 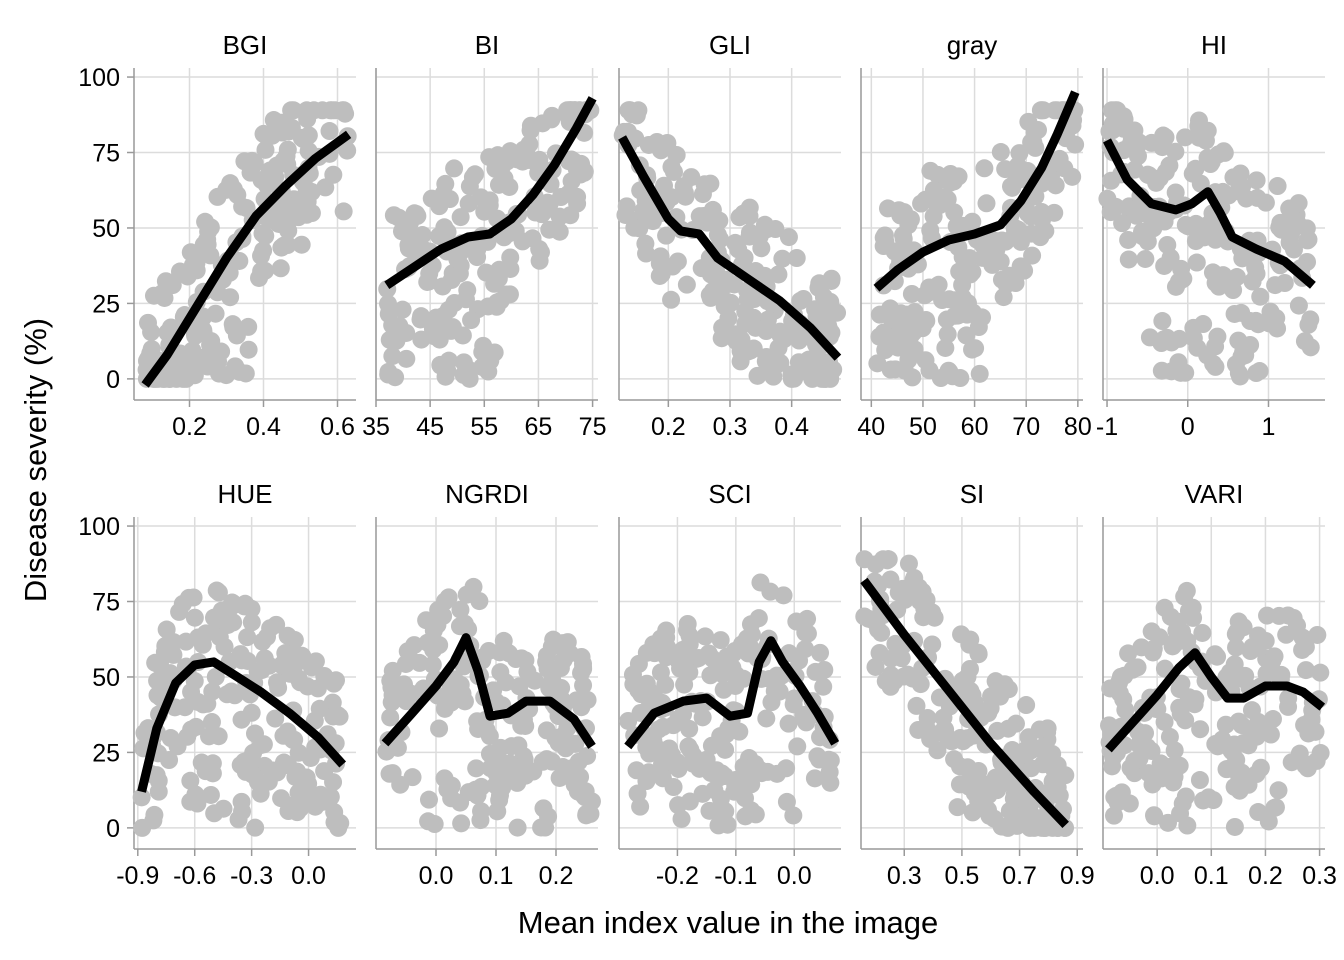 What do you see at coordinates (794, 876) in the screenshot?
I see `x-tick-label: 0.0` at bounding box center [794, 876].